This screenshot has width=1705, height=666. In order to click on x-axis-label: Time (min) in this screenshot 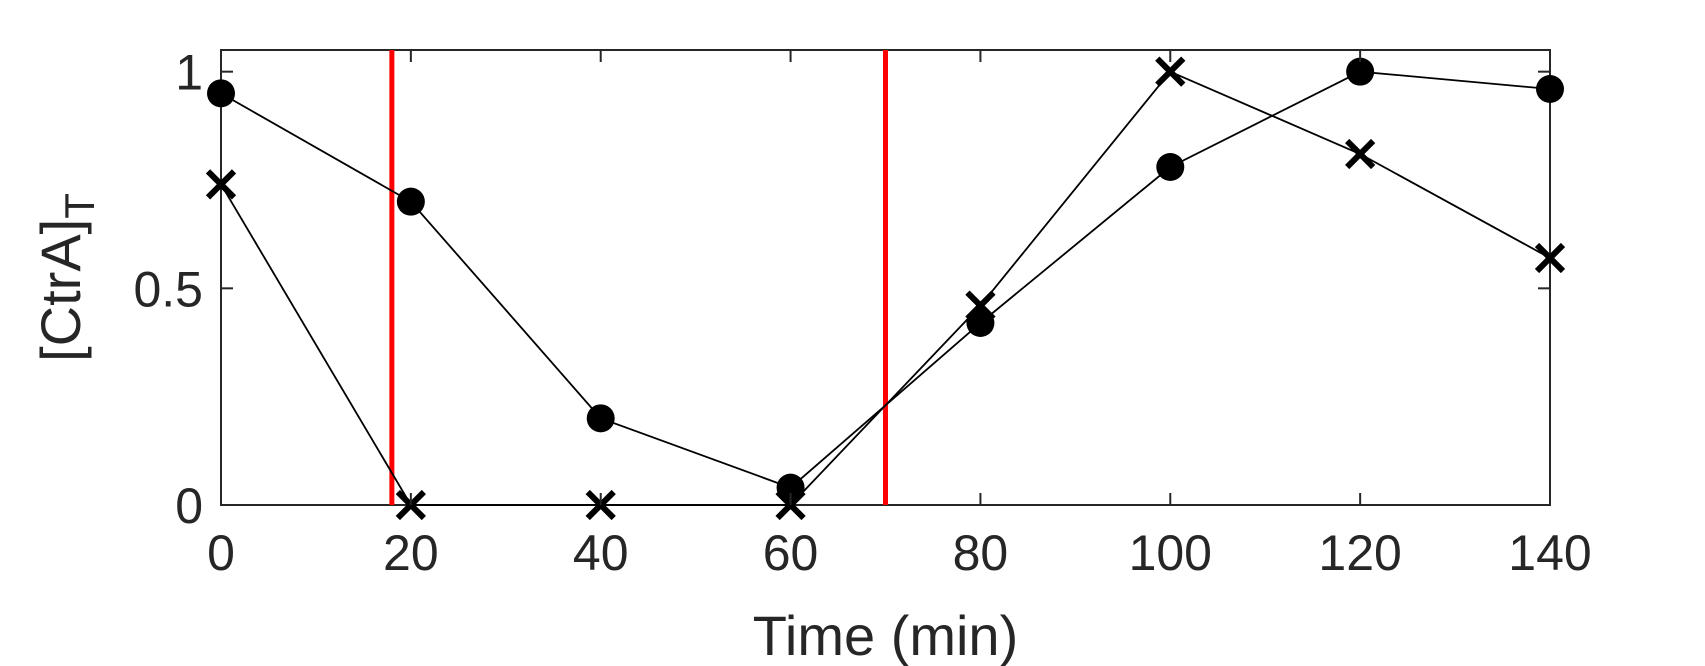, I will do `click(885, 635)`.